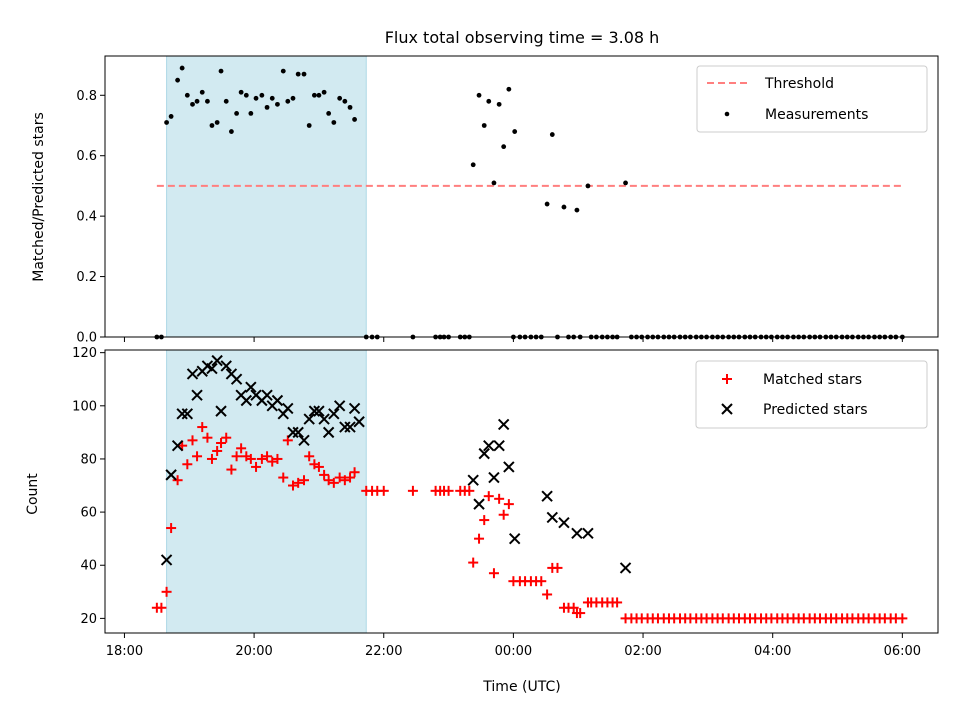  What do you see at coordinates (772, 651) in the screenshot?
I see `x-tick-label: 04:00` at bounding box center [772, 651].